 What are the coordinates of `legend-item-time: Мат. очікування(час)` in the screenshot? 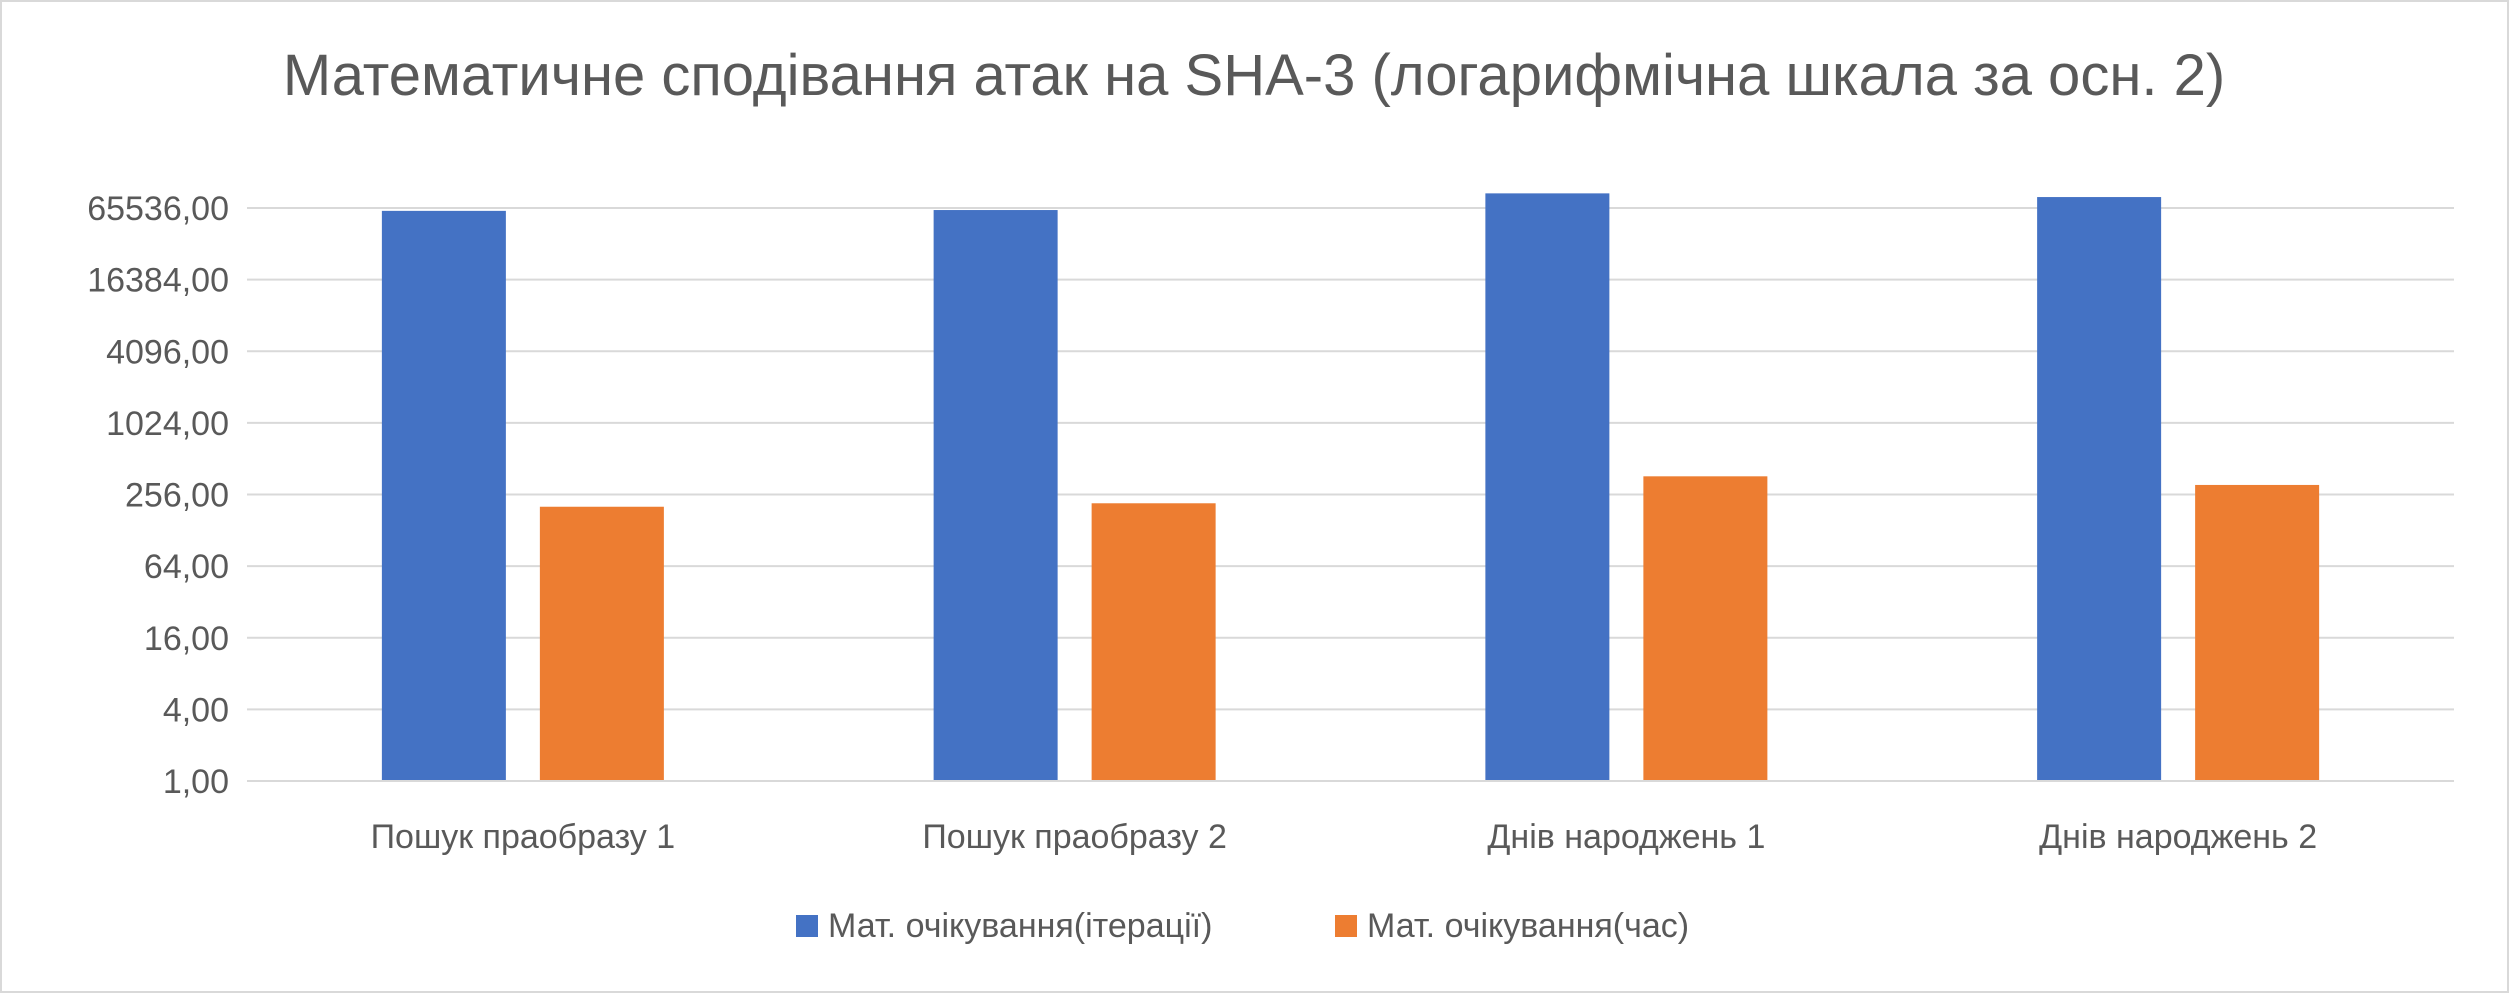 It's located at (1512, 926).